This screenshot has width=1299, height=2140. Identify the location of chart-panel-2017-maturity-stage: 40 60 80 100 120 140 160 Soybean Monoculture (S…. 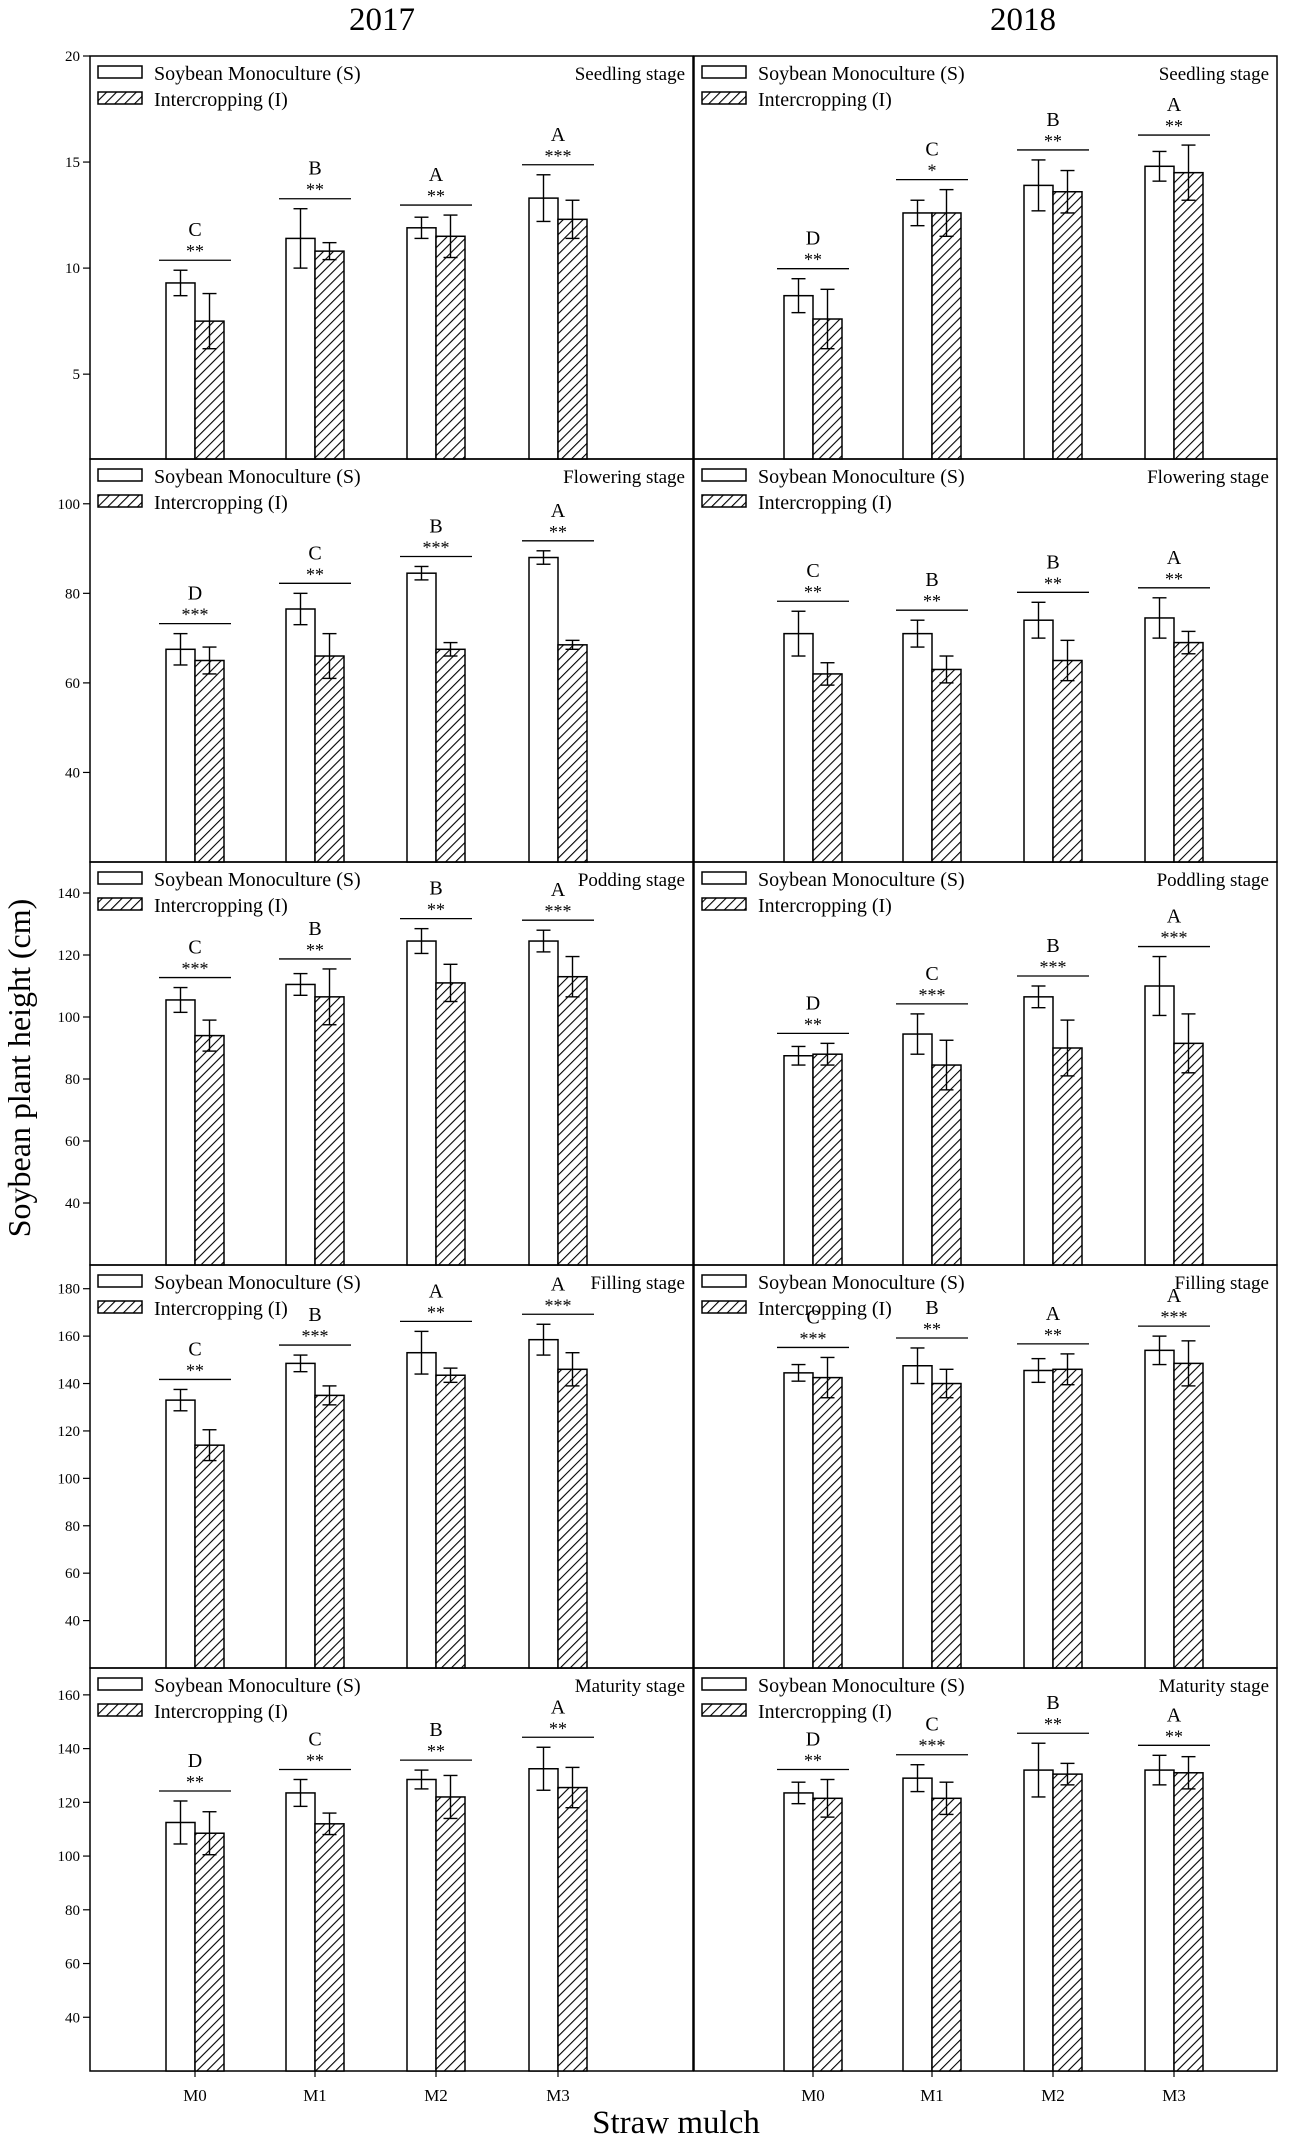
(376, 1886).